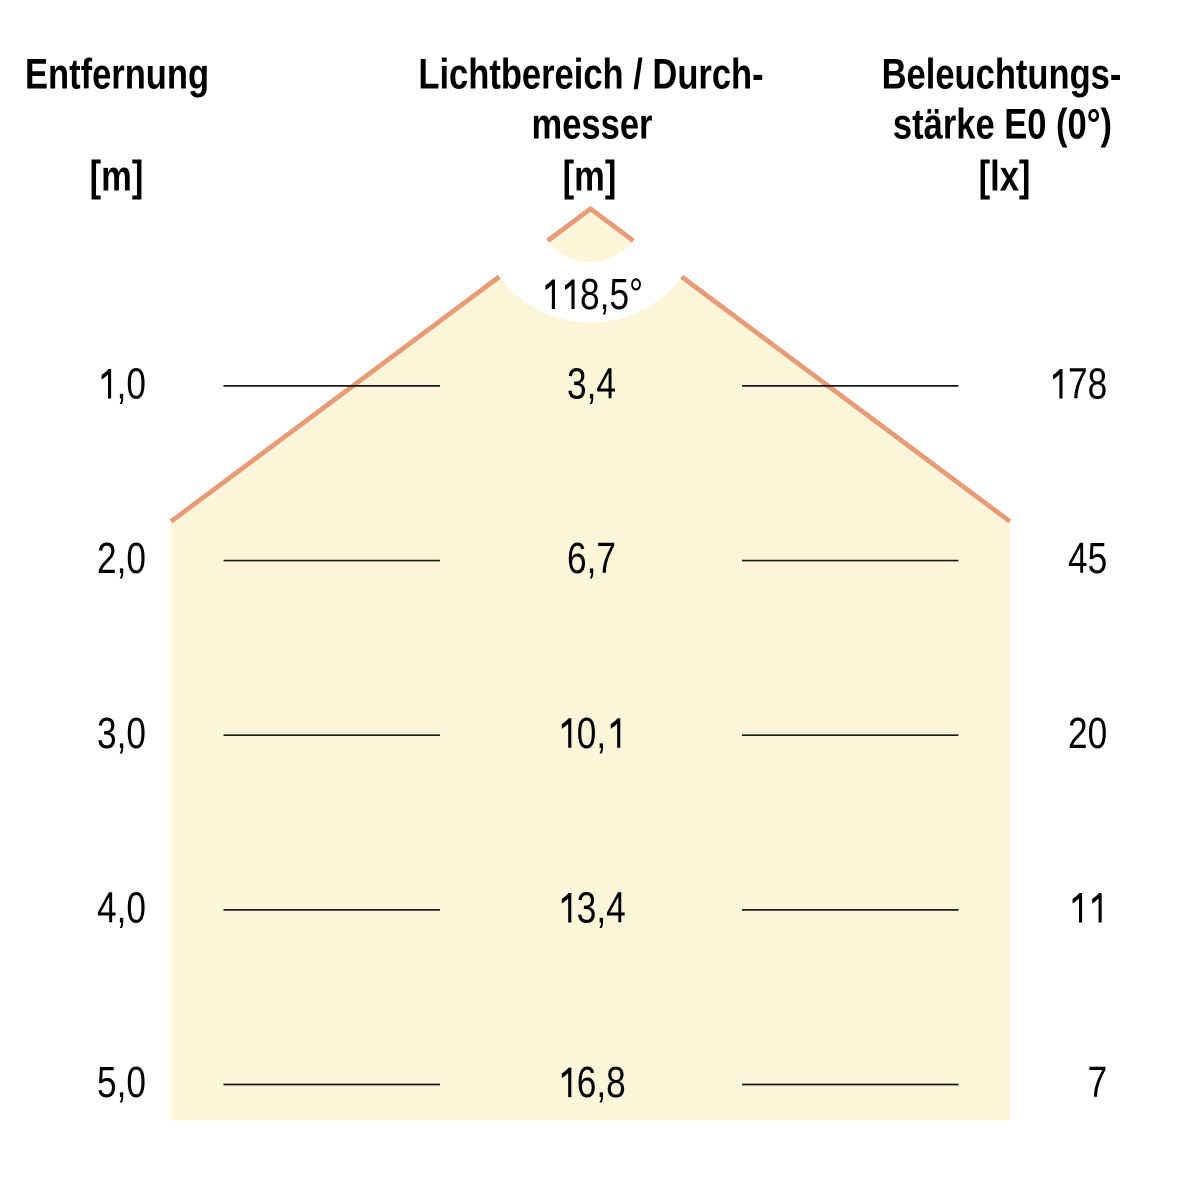  What do you see at coordinates (121, 1082) in the screenshot?
I see `svg-text: 5,0` at bounding box center [121, 1082].